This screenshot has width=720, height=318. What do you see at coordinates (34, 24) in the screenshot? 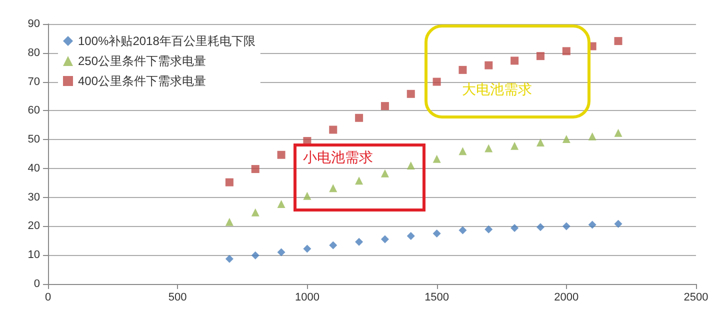
I see `y-tick-label: 90` at bounding box center [34, 24].